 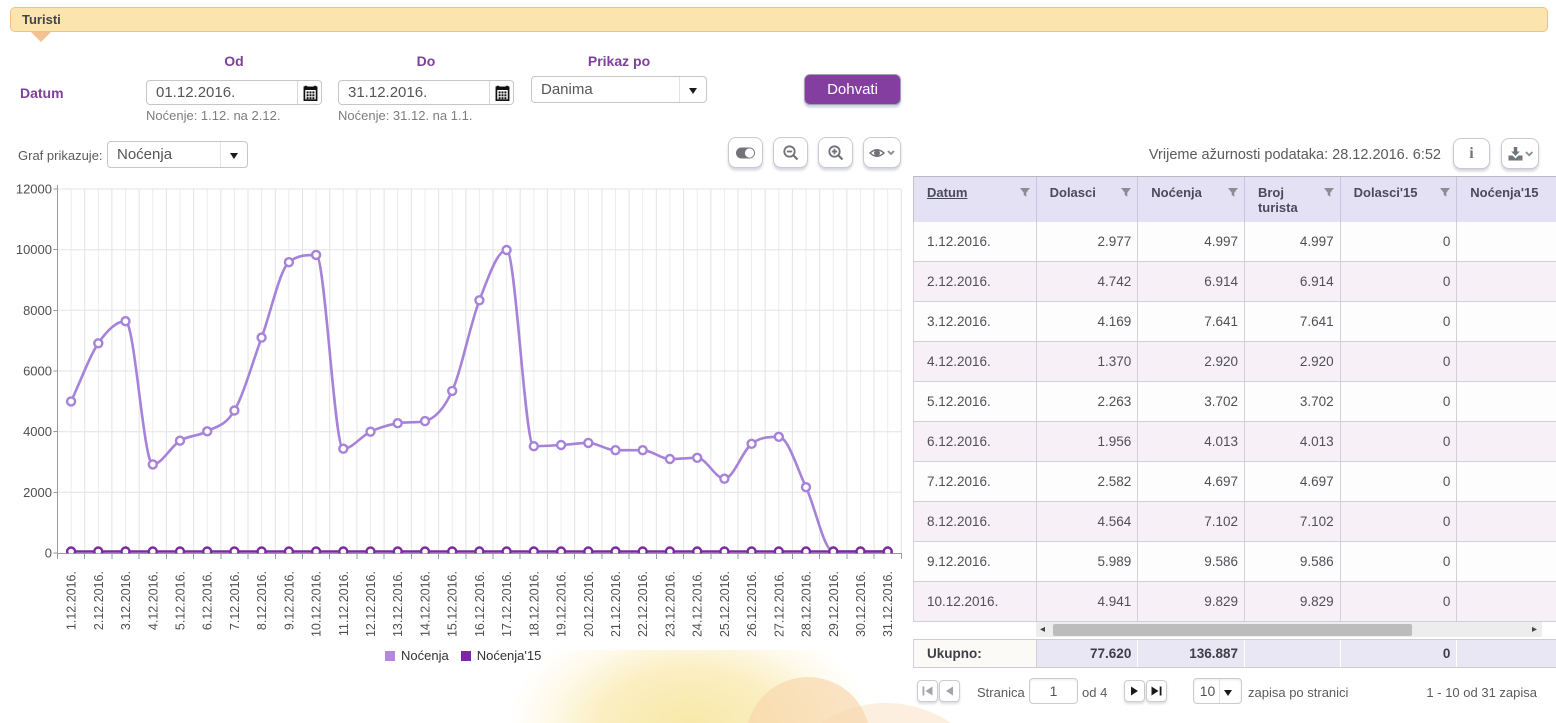 I want to click on svg-text: 12000, so click(x=34, y=189).